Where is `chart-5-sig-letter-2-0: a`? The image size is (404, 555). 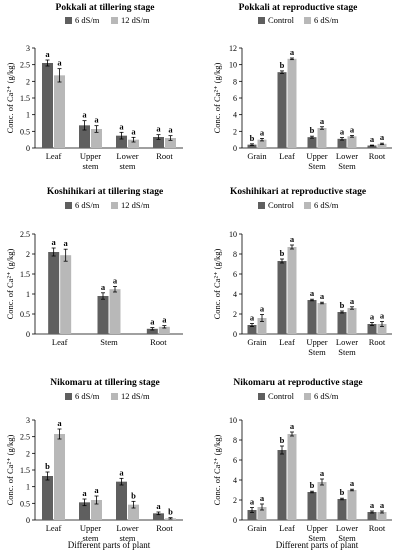
chart-5-sig-letter-2-0: a is located at coordinates (59, 423).